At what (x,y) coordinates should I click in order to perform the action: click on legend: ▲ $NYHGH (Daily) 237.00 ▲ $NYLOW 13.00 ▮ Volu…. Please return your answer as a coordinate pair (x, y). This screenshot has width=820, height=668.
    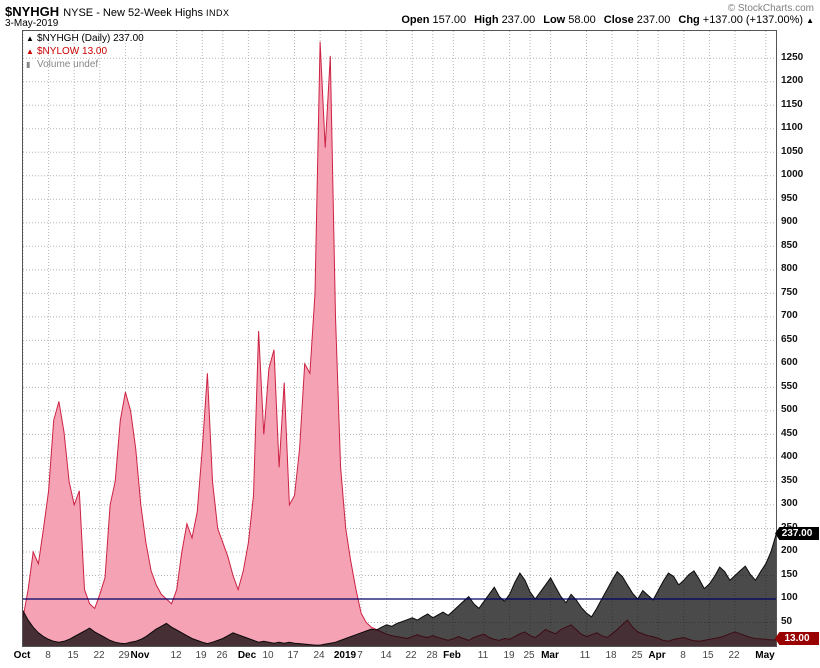
    Looking at the image, I should click on (85, 51).